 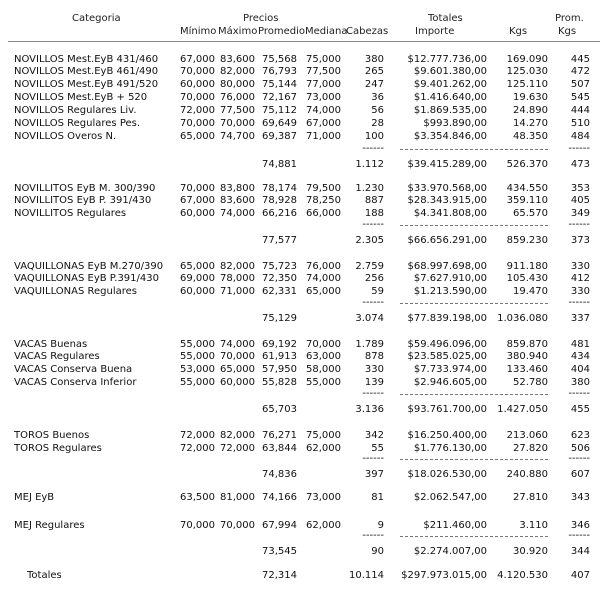 I want to click on cell-prom-kgs: 412, so click(x=580, y=278).